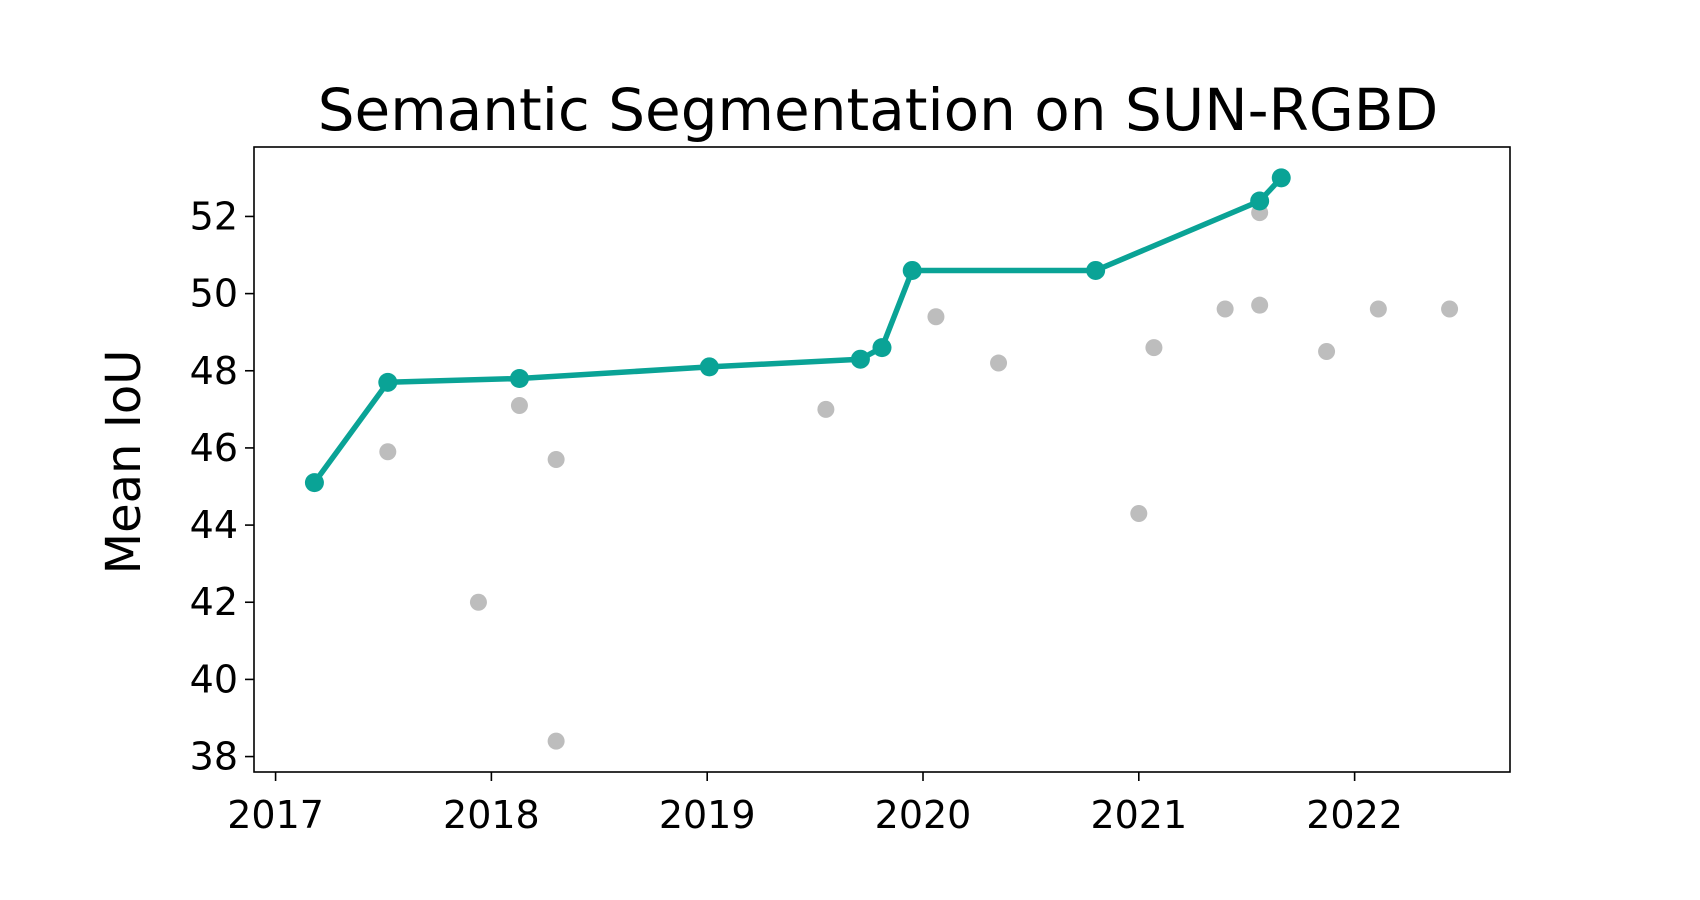  What do you see at coordinates (214, 294) in the screenshot?
I see `y-tick-label: 50` at bounding box center [214, 294].